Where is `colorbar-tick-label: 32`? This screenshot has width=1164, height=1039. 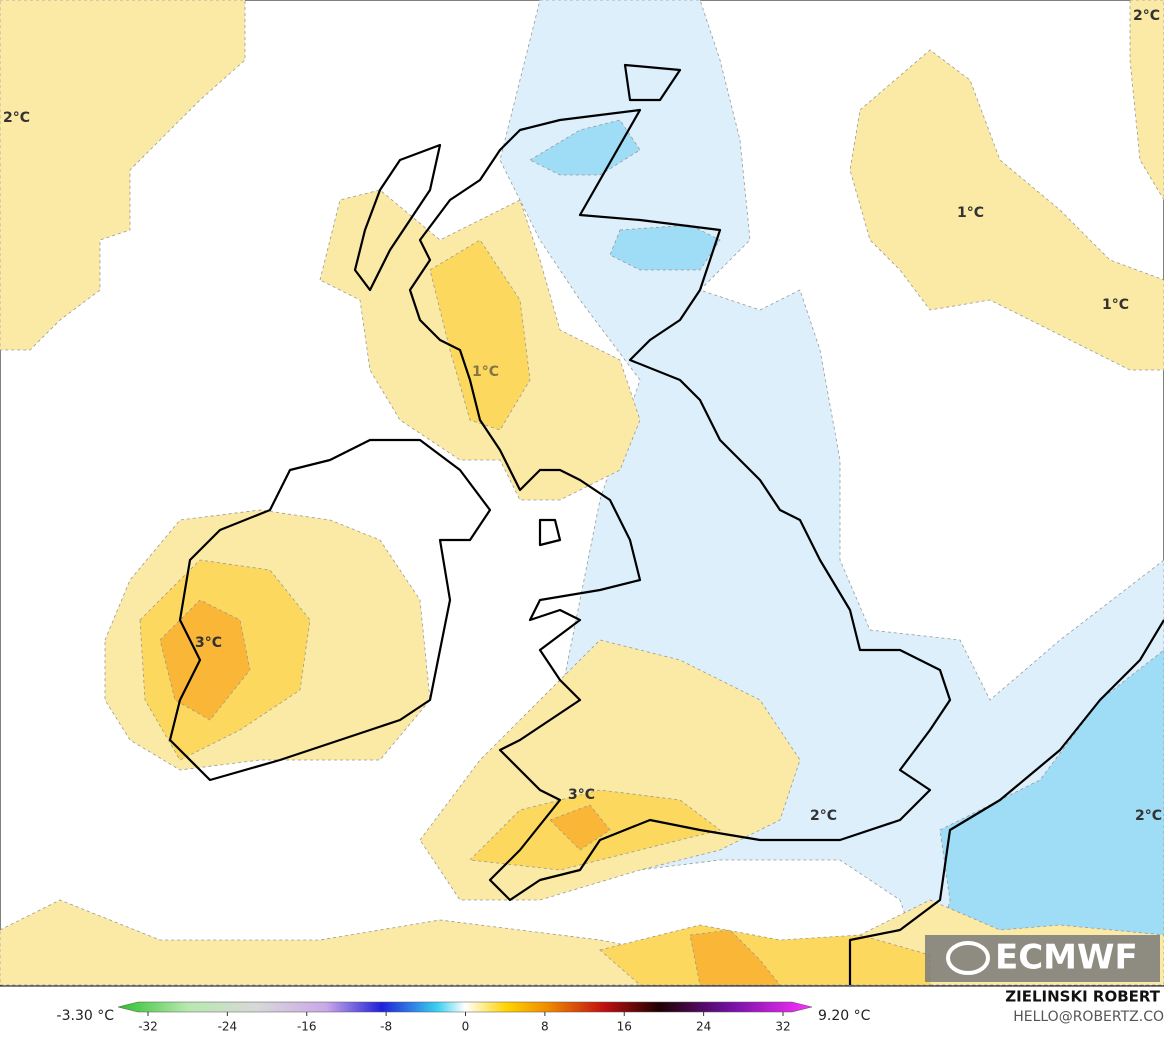 colorbar-tick-label: 32 is located at coordinates (782, 1027).